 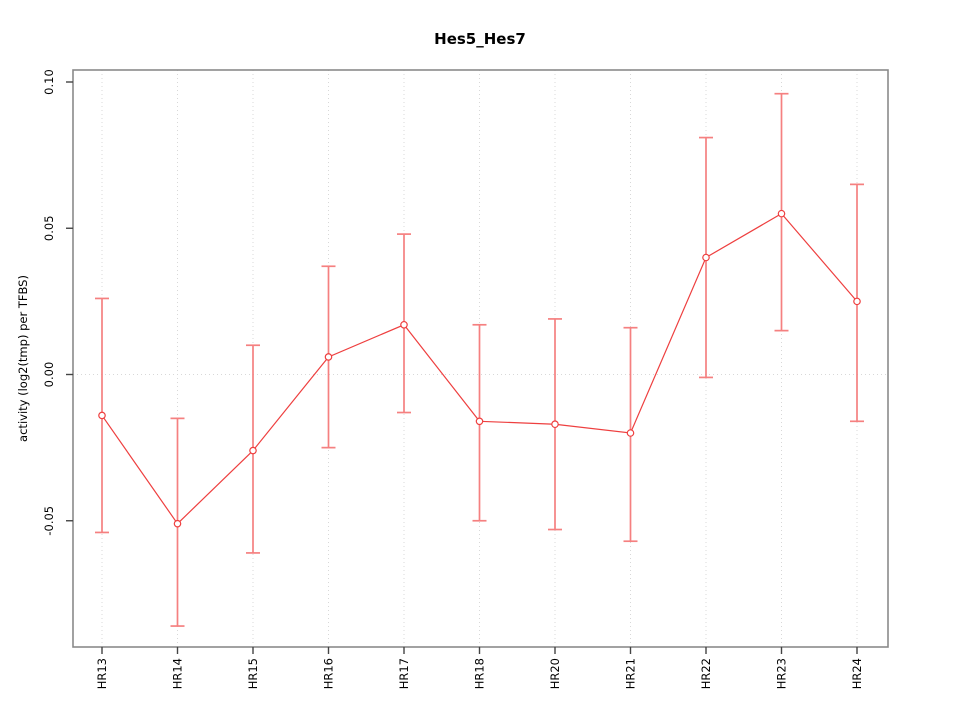 What do you see at coordinates (857, 673) in the screenshot?
I see `x-tick-label: HR24` at bounding box center [857, 673].